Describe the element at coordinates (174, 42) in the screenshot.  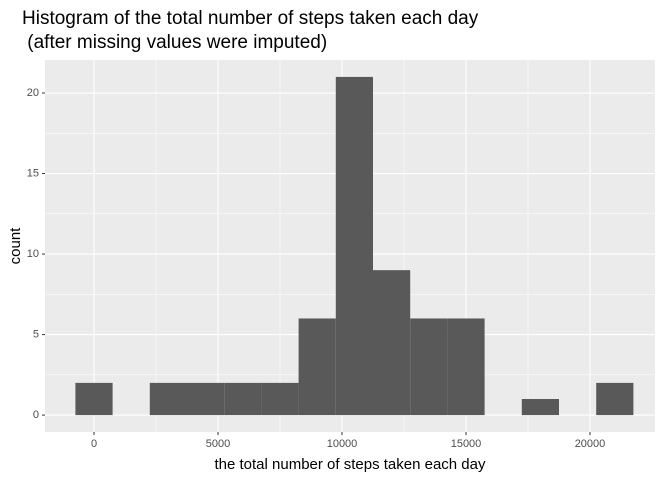
I see `chart-title: (after missing values were imputed)` at that location.